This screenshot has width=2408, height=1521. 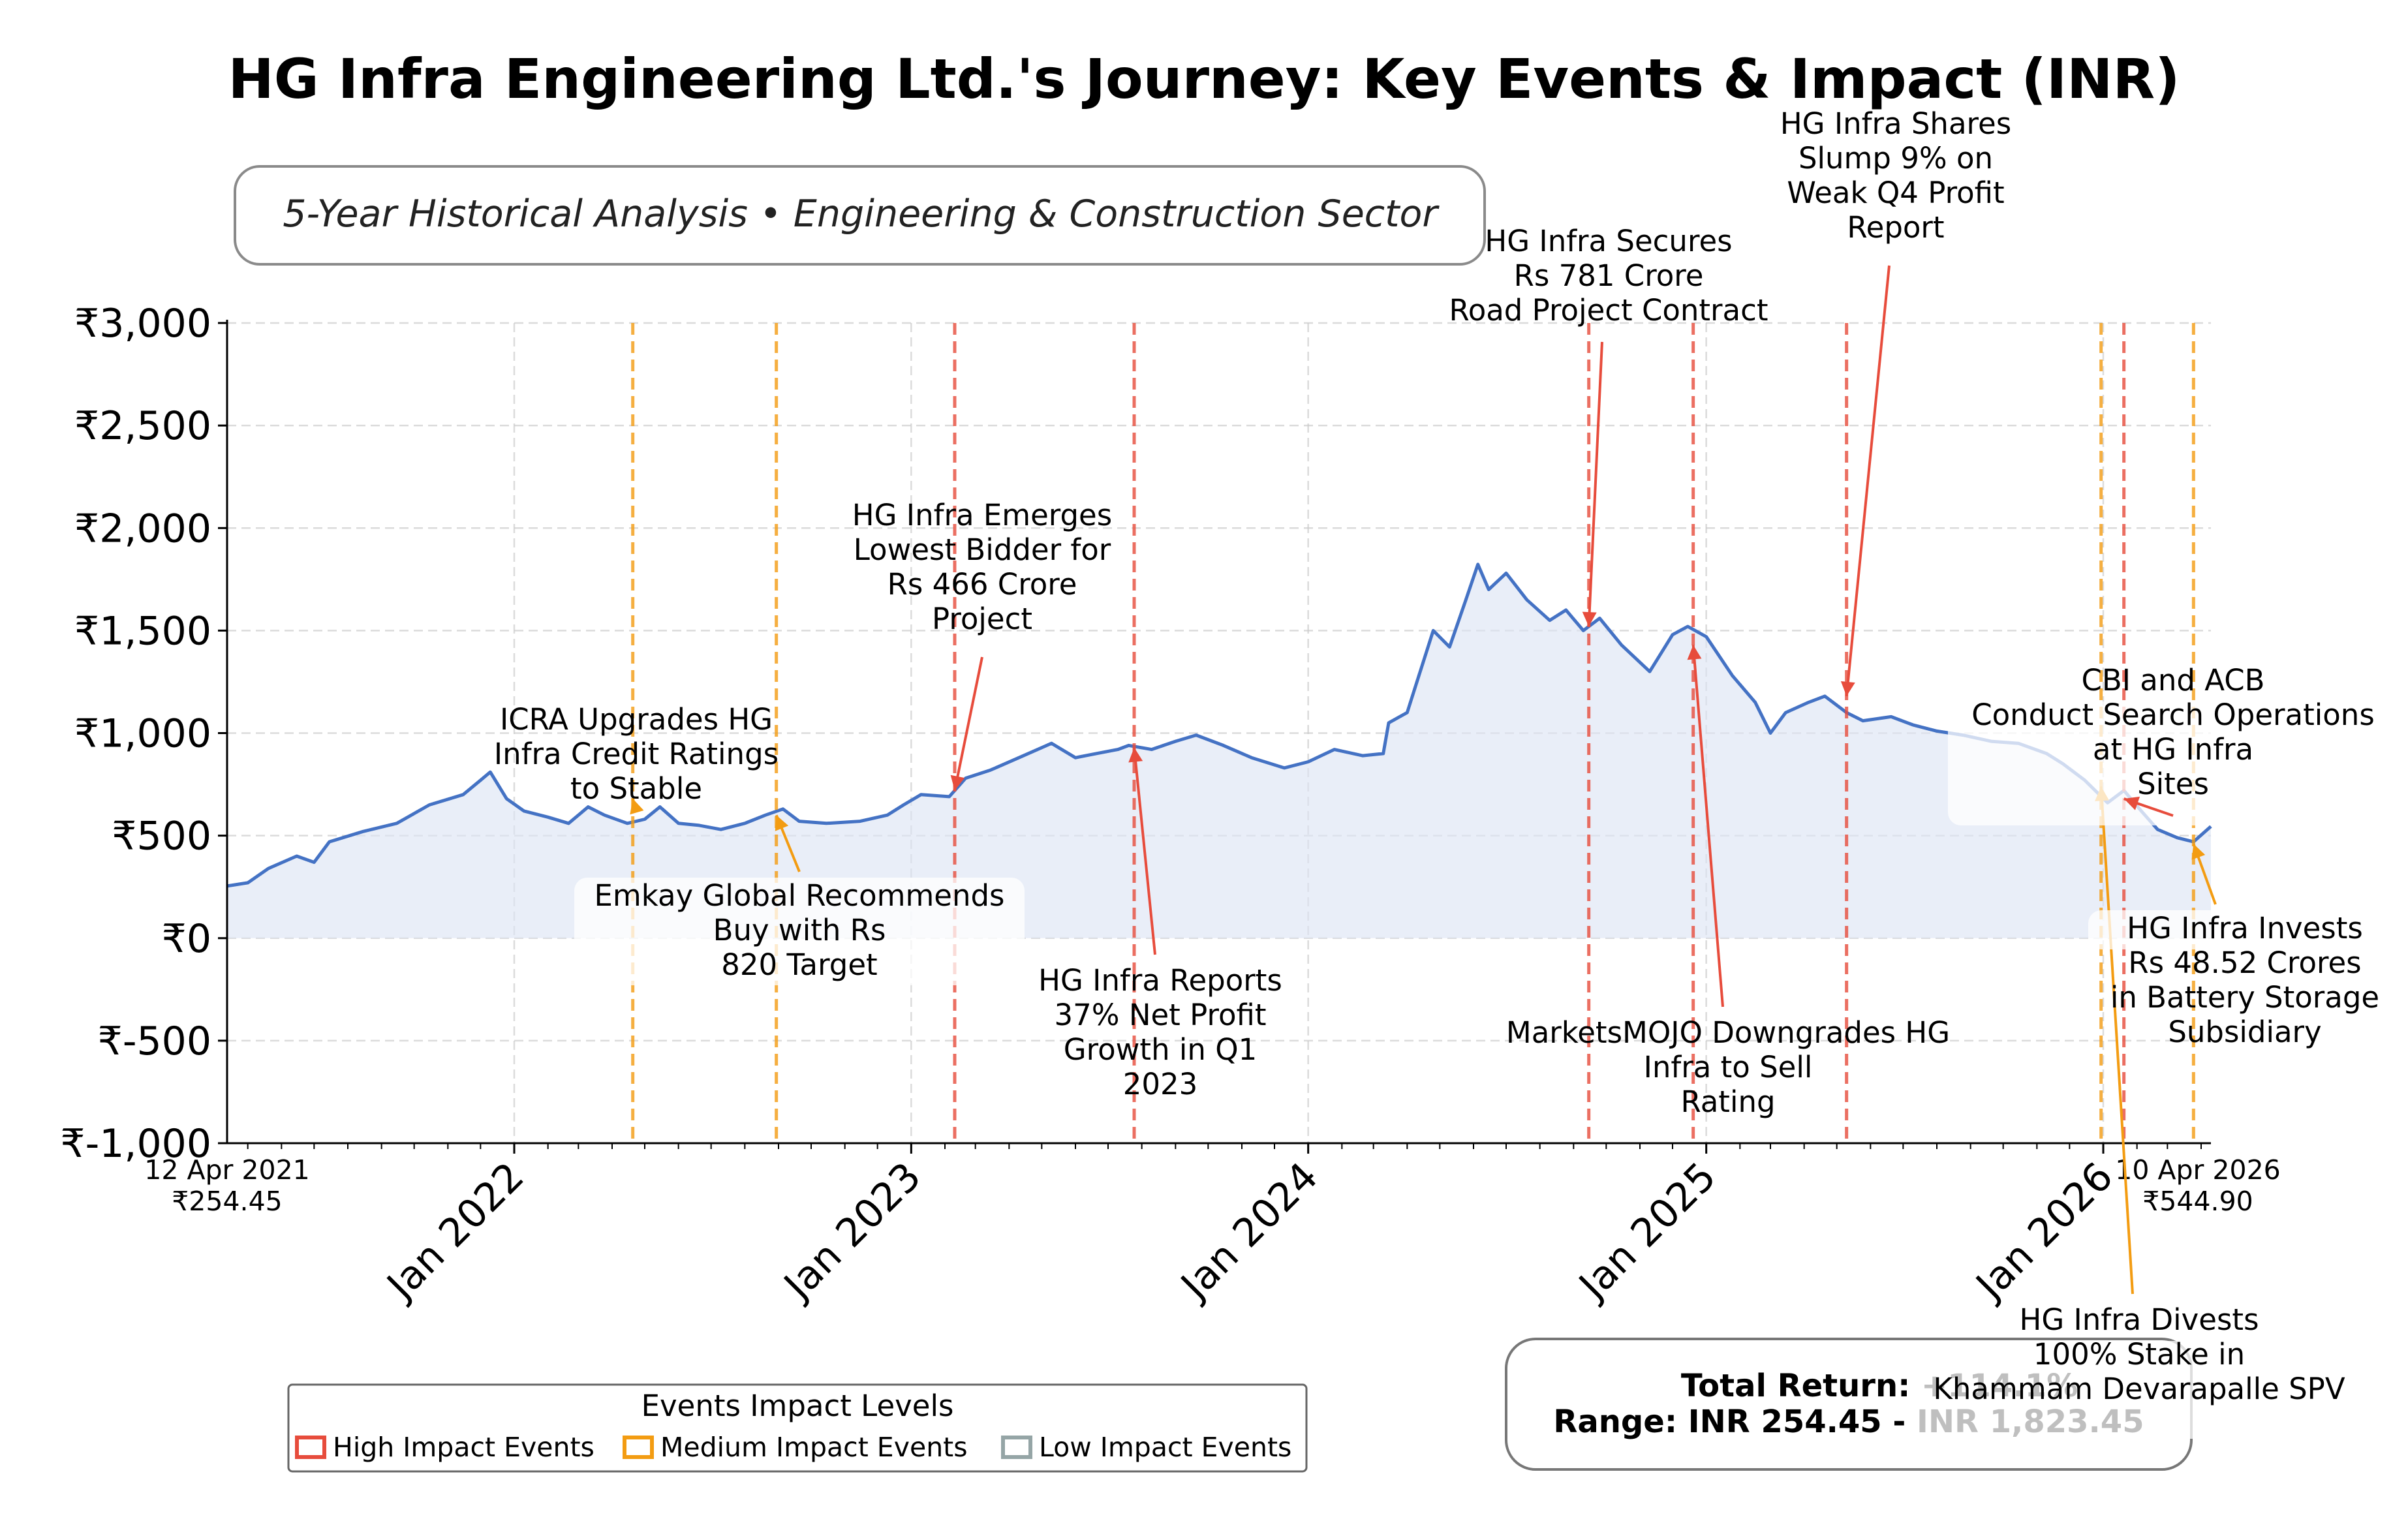 What do you see at coordinates (636, 789) in the screenshot?
I see `annotation-line-0-2: to Stable` at bounding box center [636, 789].